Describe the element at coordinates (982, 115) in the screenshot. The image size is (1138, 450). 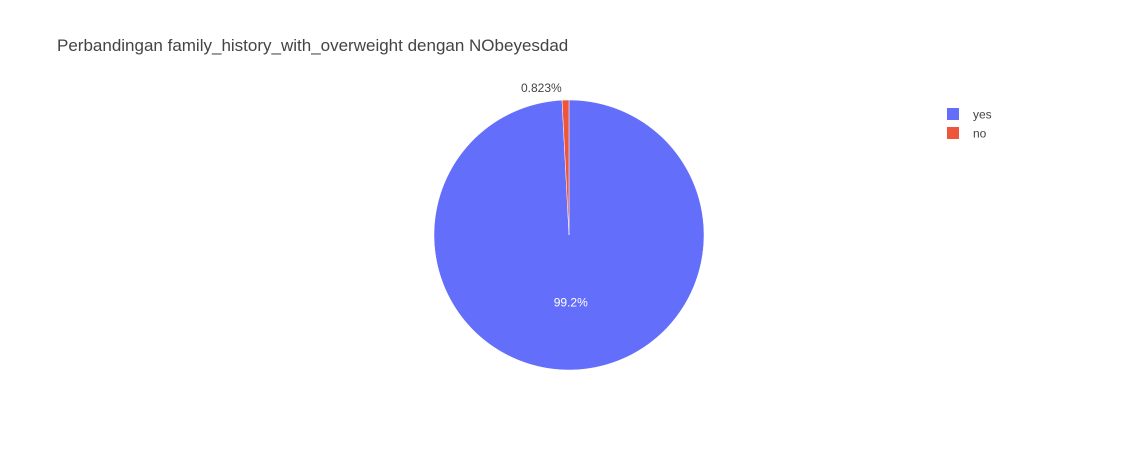
I see `legend-label-yes: yes` at that location.